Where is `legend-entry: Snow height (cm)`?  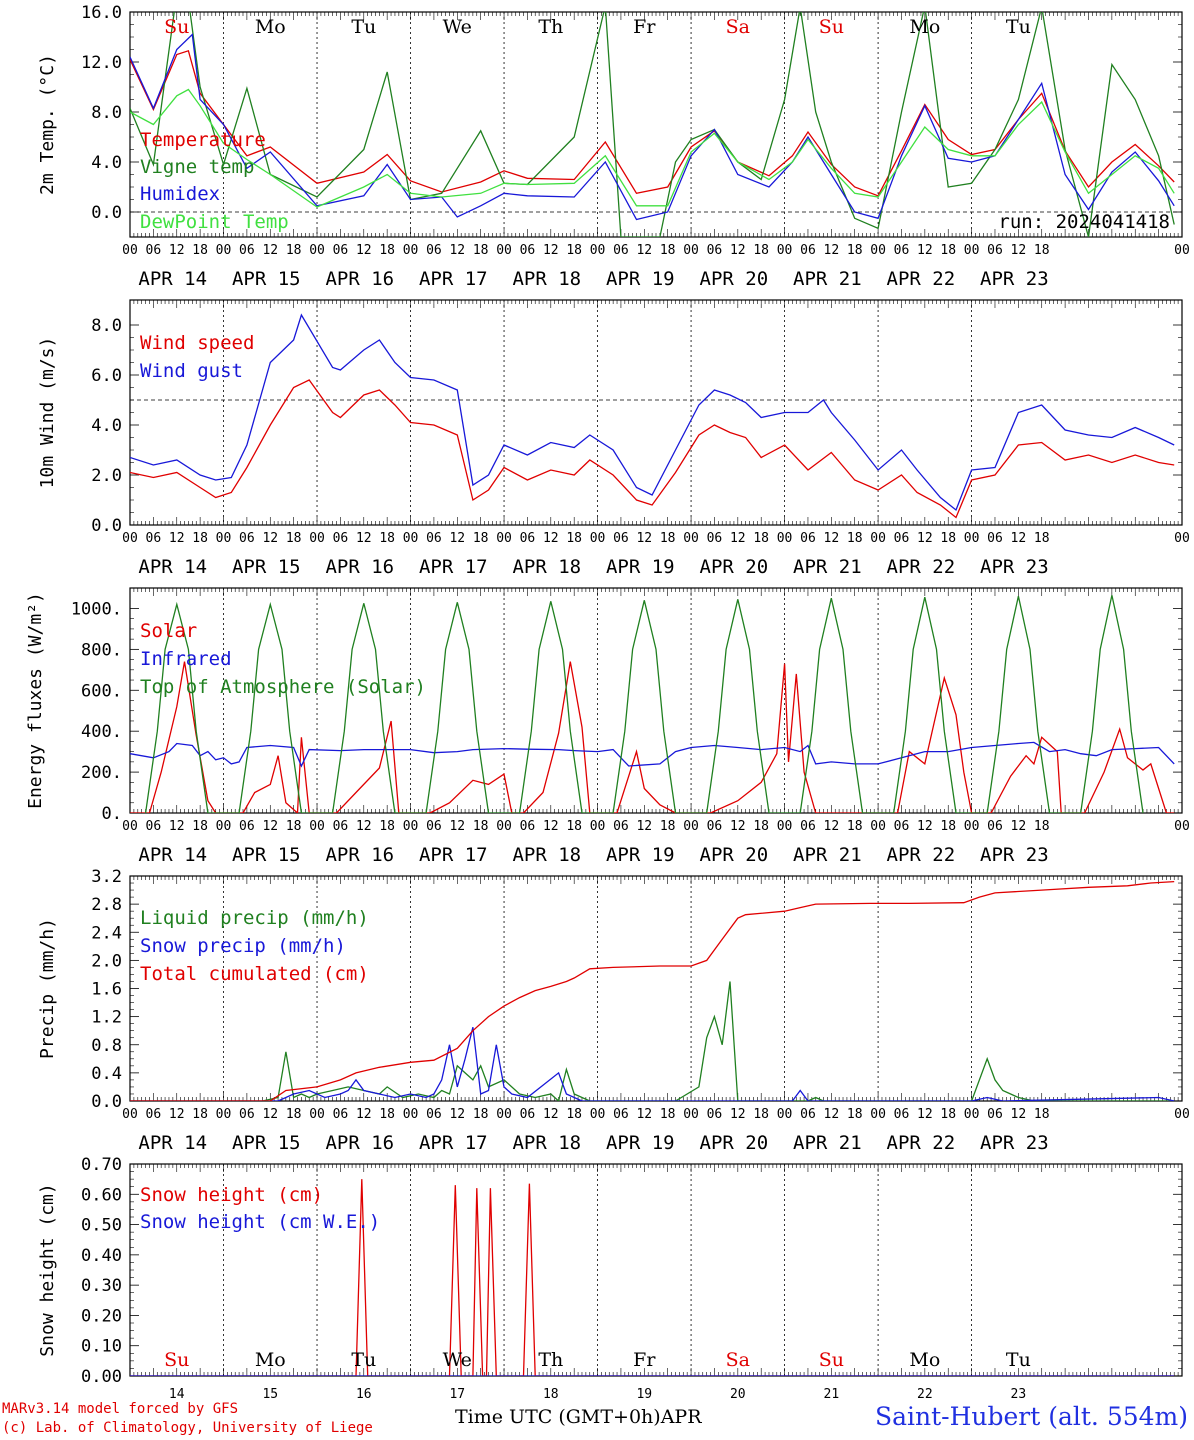
legend-entry: Snow height (cm) is located at coordinates (231, 1195).